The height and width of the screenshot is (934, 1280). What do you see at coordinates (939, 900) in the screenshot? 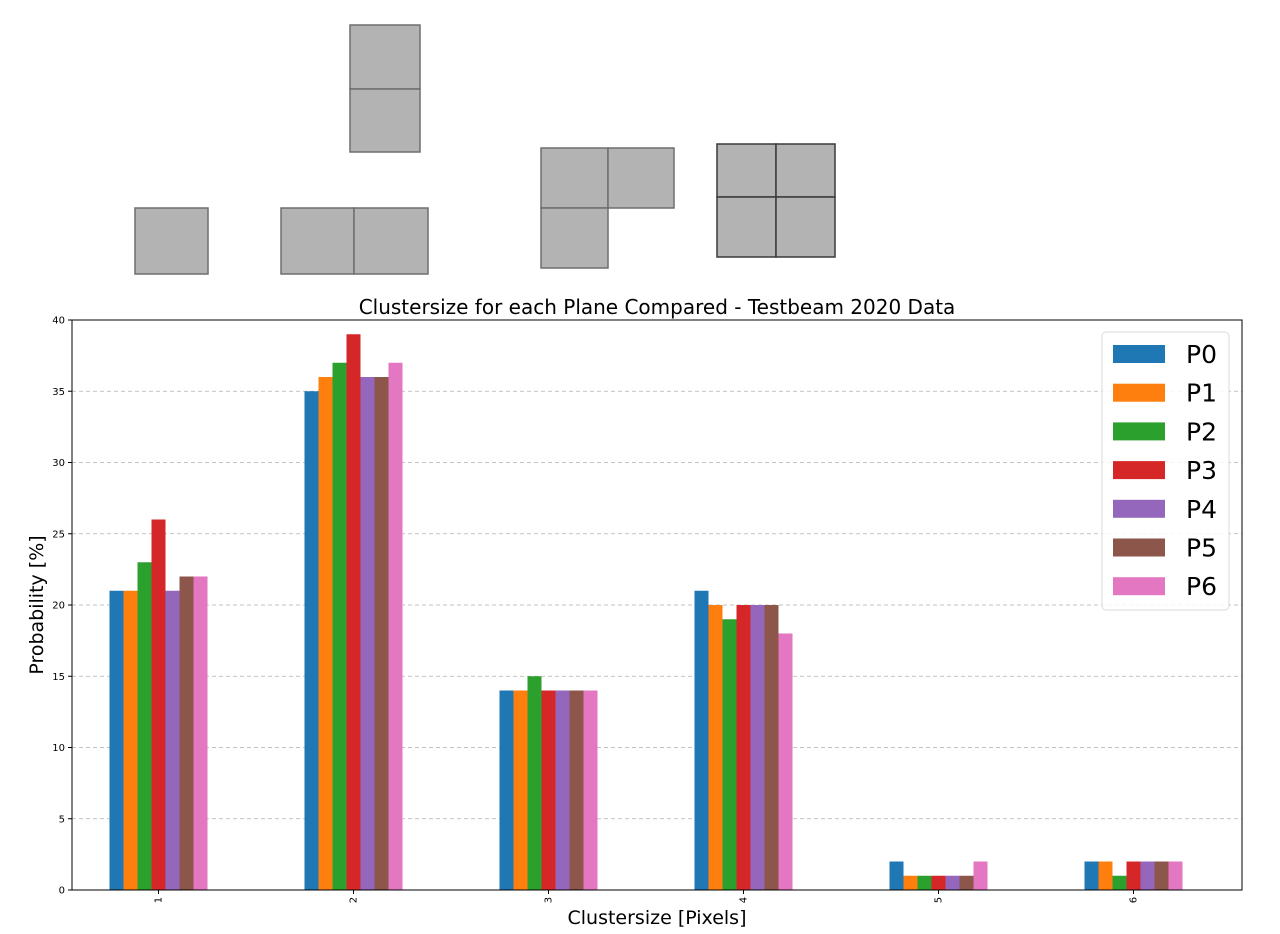
I see `x-tick-label: 5` at bounding box center [939, 900].